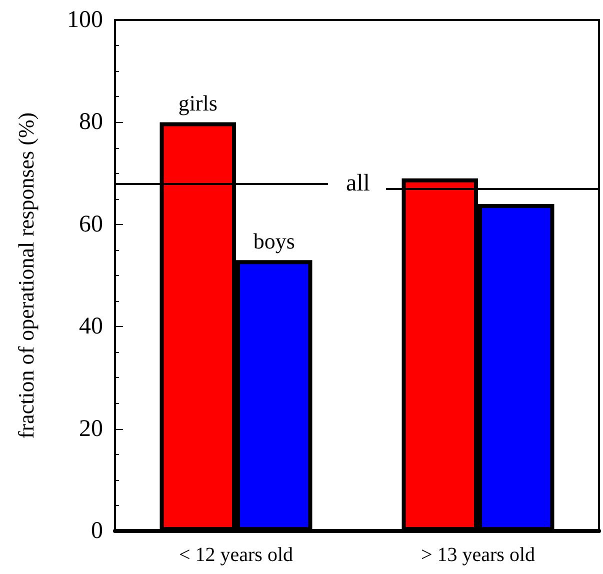 Image resolution: width=603 pixels, height=574 pixels. What do you see at coordinates (26, 275) in the screenshot?
I see `y-axis-title: fraction of operational responses (%)` at bounding box center [26, 275].